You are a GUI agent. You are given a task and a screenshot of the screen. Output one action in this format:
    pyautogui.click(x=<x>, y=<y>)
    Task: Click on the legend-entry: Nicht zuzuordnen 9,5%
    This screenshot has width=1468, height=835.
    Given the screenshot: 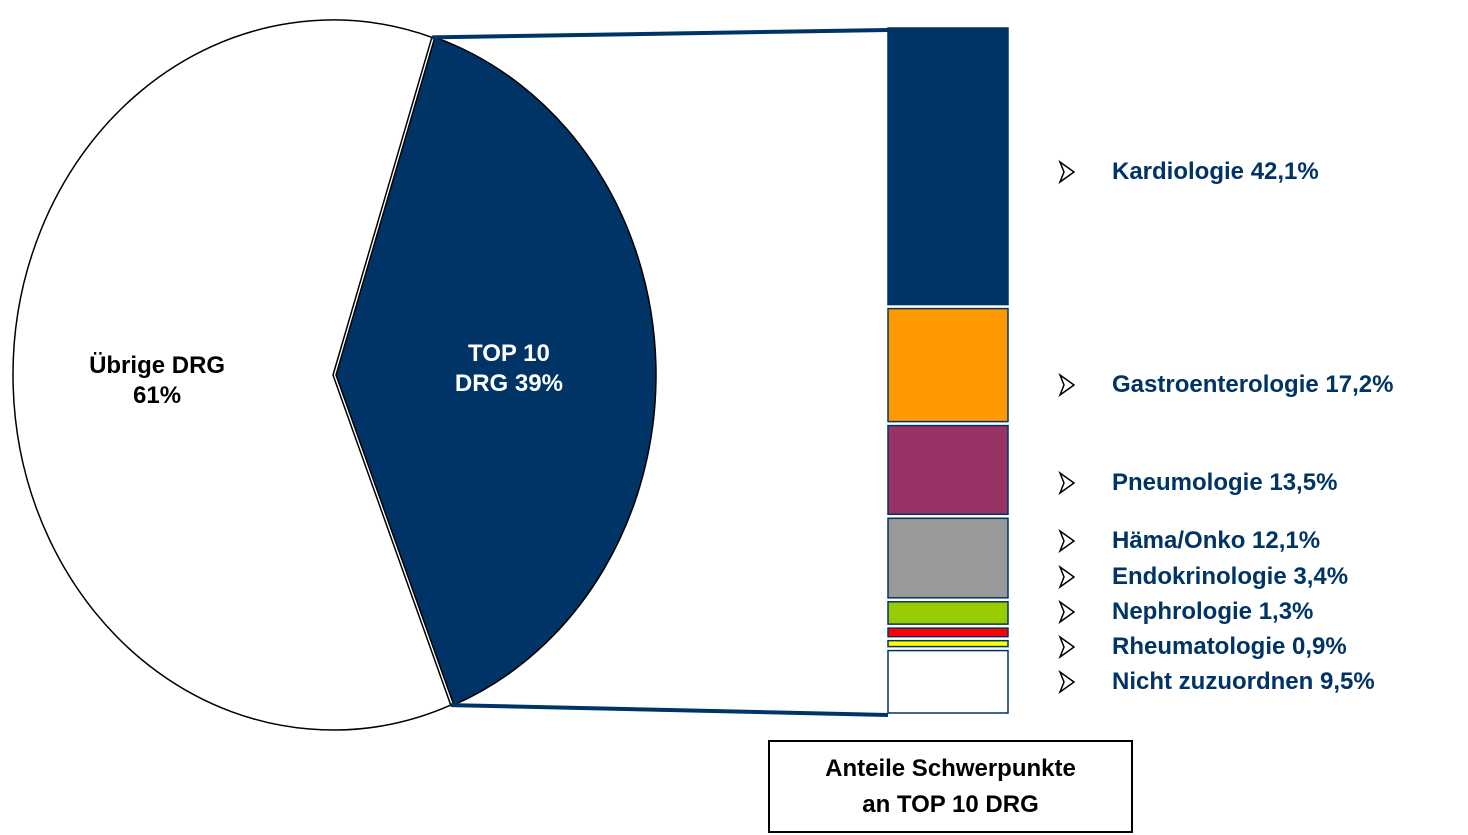 What is the action you would take?
    pyautogui.click(x=1282, y=682)
    